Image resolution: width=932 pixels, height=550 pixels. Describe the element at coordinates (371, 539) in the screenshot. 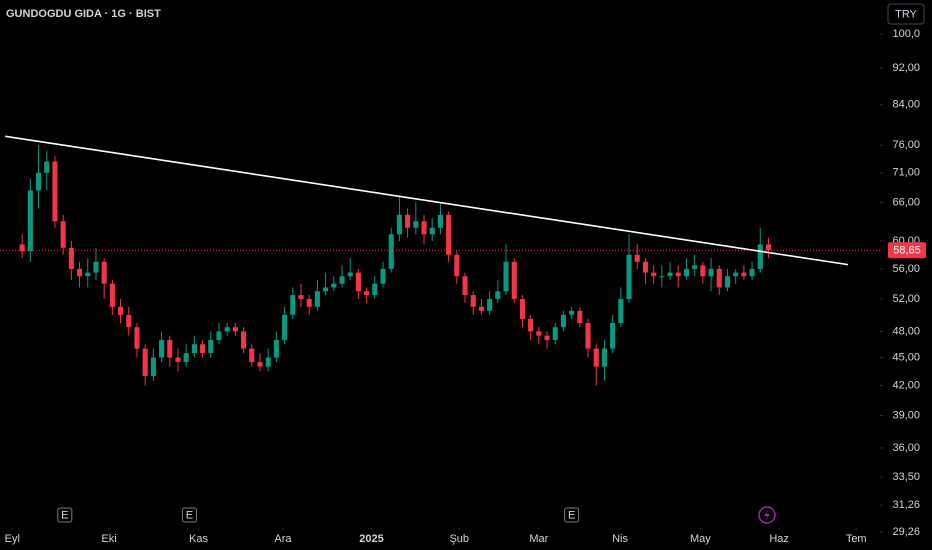

I see `x-tick-label: 2025` at that location.